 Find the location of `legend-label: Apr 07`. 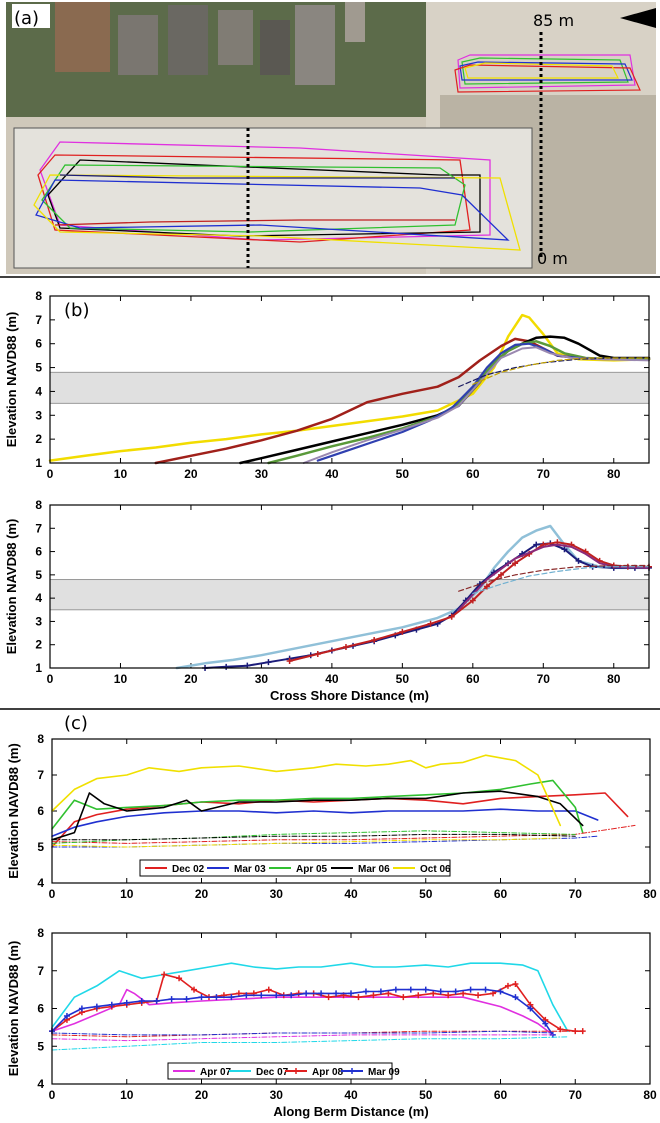

legend-label: Apr 07 is located at coordinates (216, 1072).